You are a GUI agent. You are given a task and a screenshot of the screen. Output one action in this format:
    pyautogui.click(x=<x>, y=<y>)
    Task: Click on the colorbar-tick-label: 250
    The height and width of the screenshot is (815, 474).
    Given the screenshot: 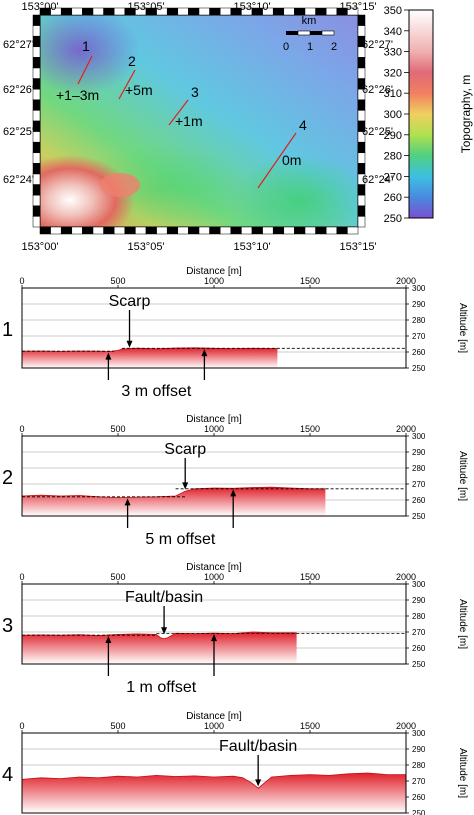 What is the action you would take?
    pyautogui.click(x=393, y=219)
    